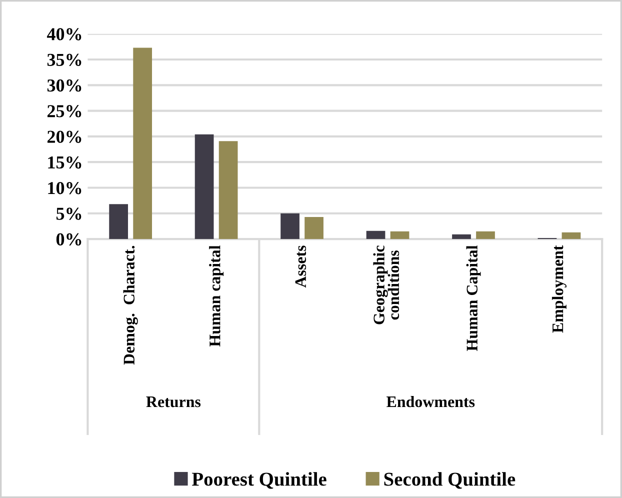 This screenshot has width=622, height=498. What do you see at coordinates (216, 296) in the screenshot?
I see `x-tick-label: Human capital` at bounding box center [216, 296].